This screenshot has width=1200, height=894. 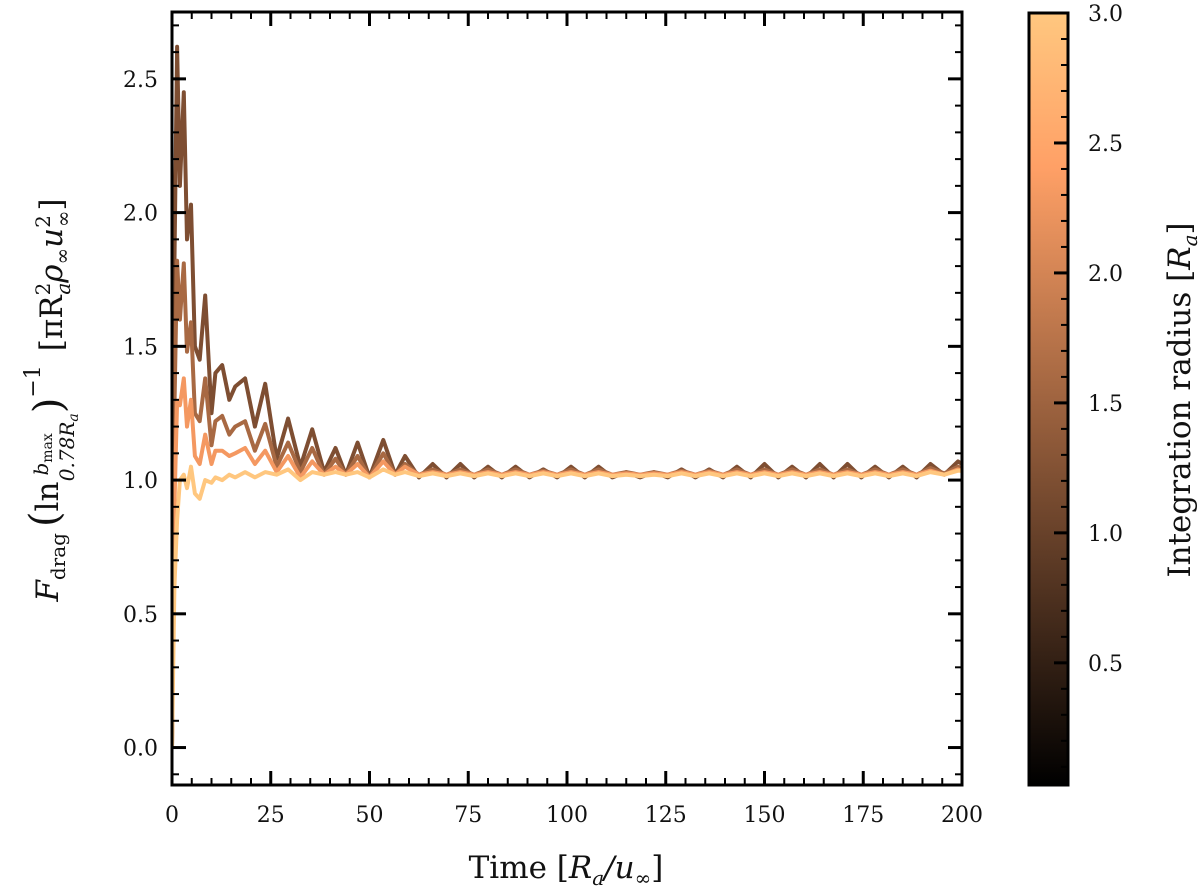 I want to click on colorbar, so click(x=1048, y=399).